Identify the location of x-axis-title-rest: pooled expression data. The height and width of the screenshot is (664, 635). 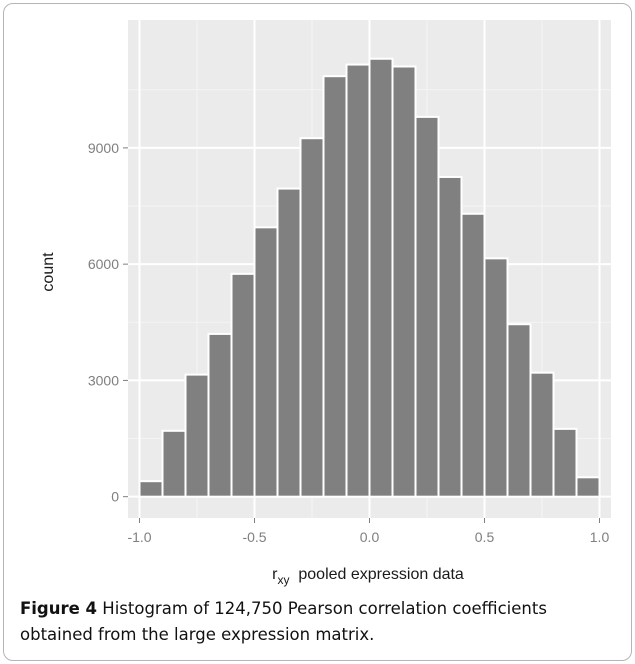
(381, 574).